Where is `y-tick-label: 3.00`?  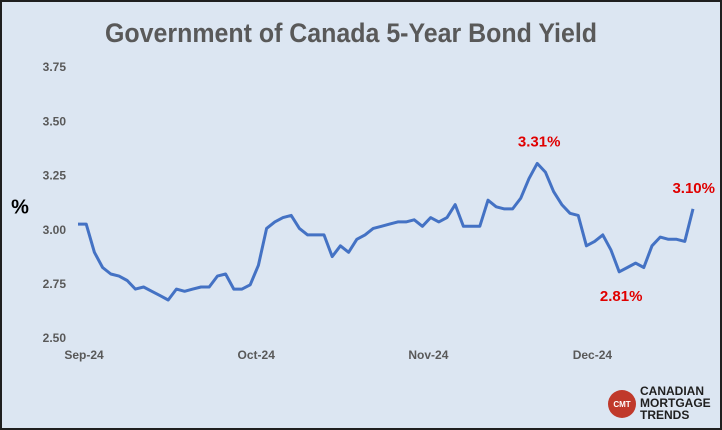
y-tick-label: 3.00 is located at coordinates (55, 230).